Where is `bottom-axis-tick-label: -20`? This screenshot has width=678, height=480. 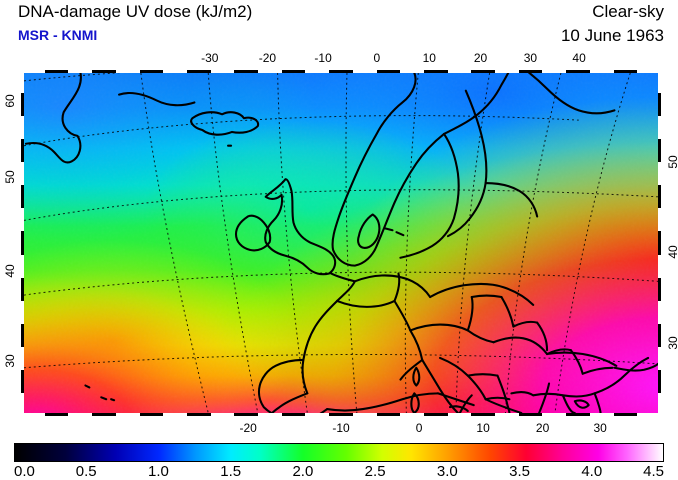
bottom-axis-tick-label: -20 is located at coordinates (248, 428).